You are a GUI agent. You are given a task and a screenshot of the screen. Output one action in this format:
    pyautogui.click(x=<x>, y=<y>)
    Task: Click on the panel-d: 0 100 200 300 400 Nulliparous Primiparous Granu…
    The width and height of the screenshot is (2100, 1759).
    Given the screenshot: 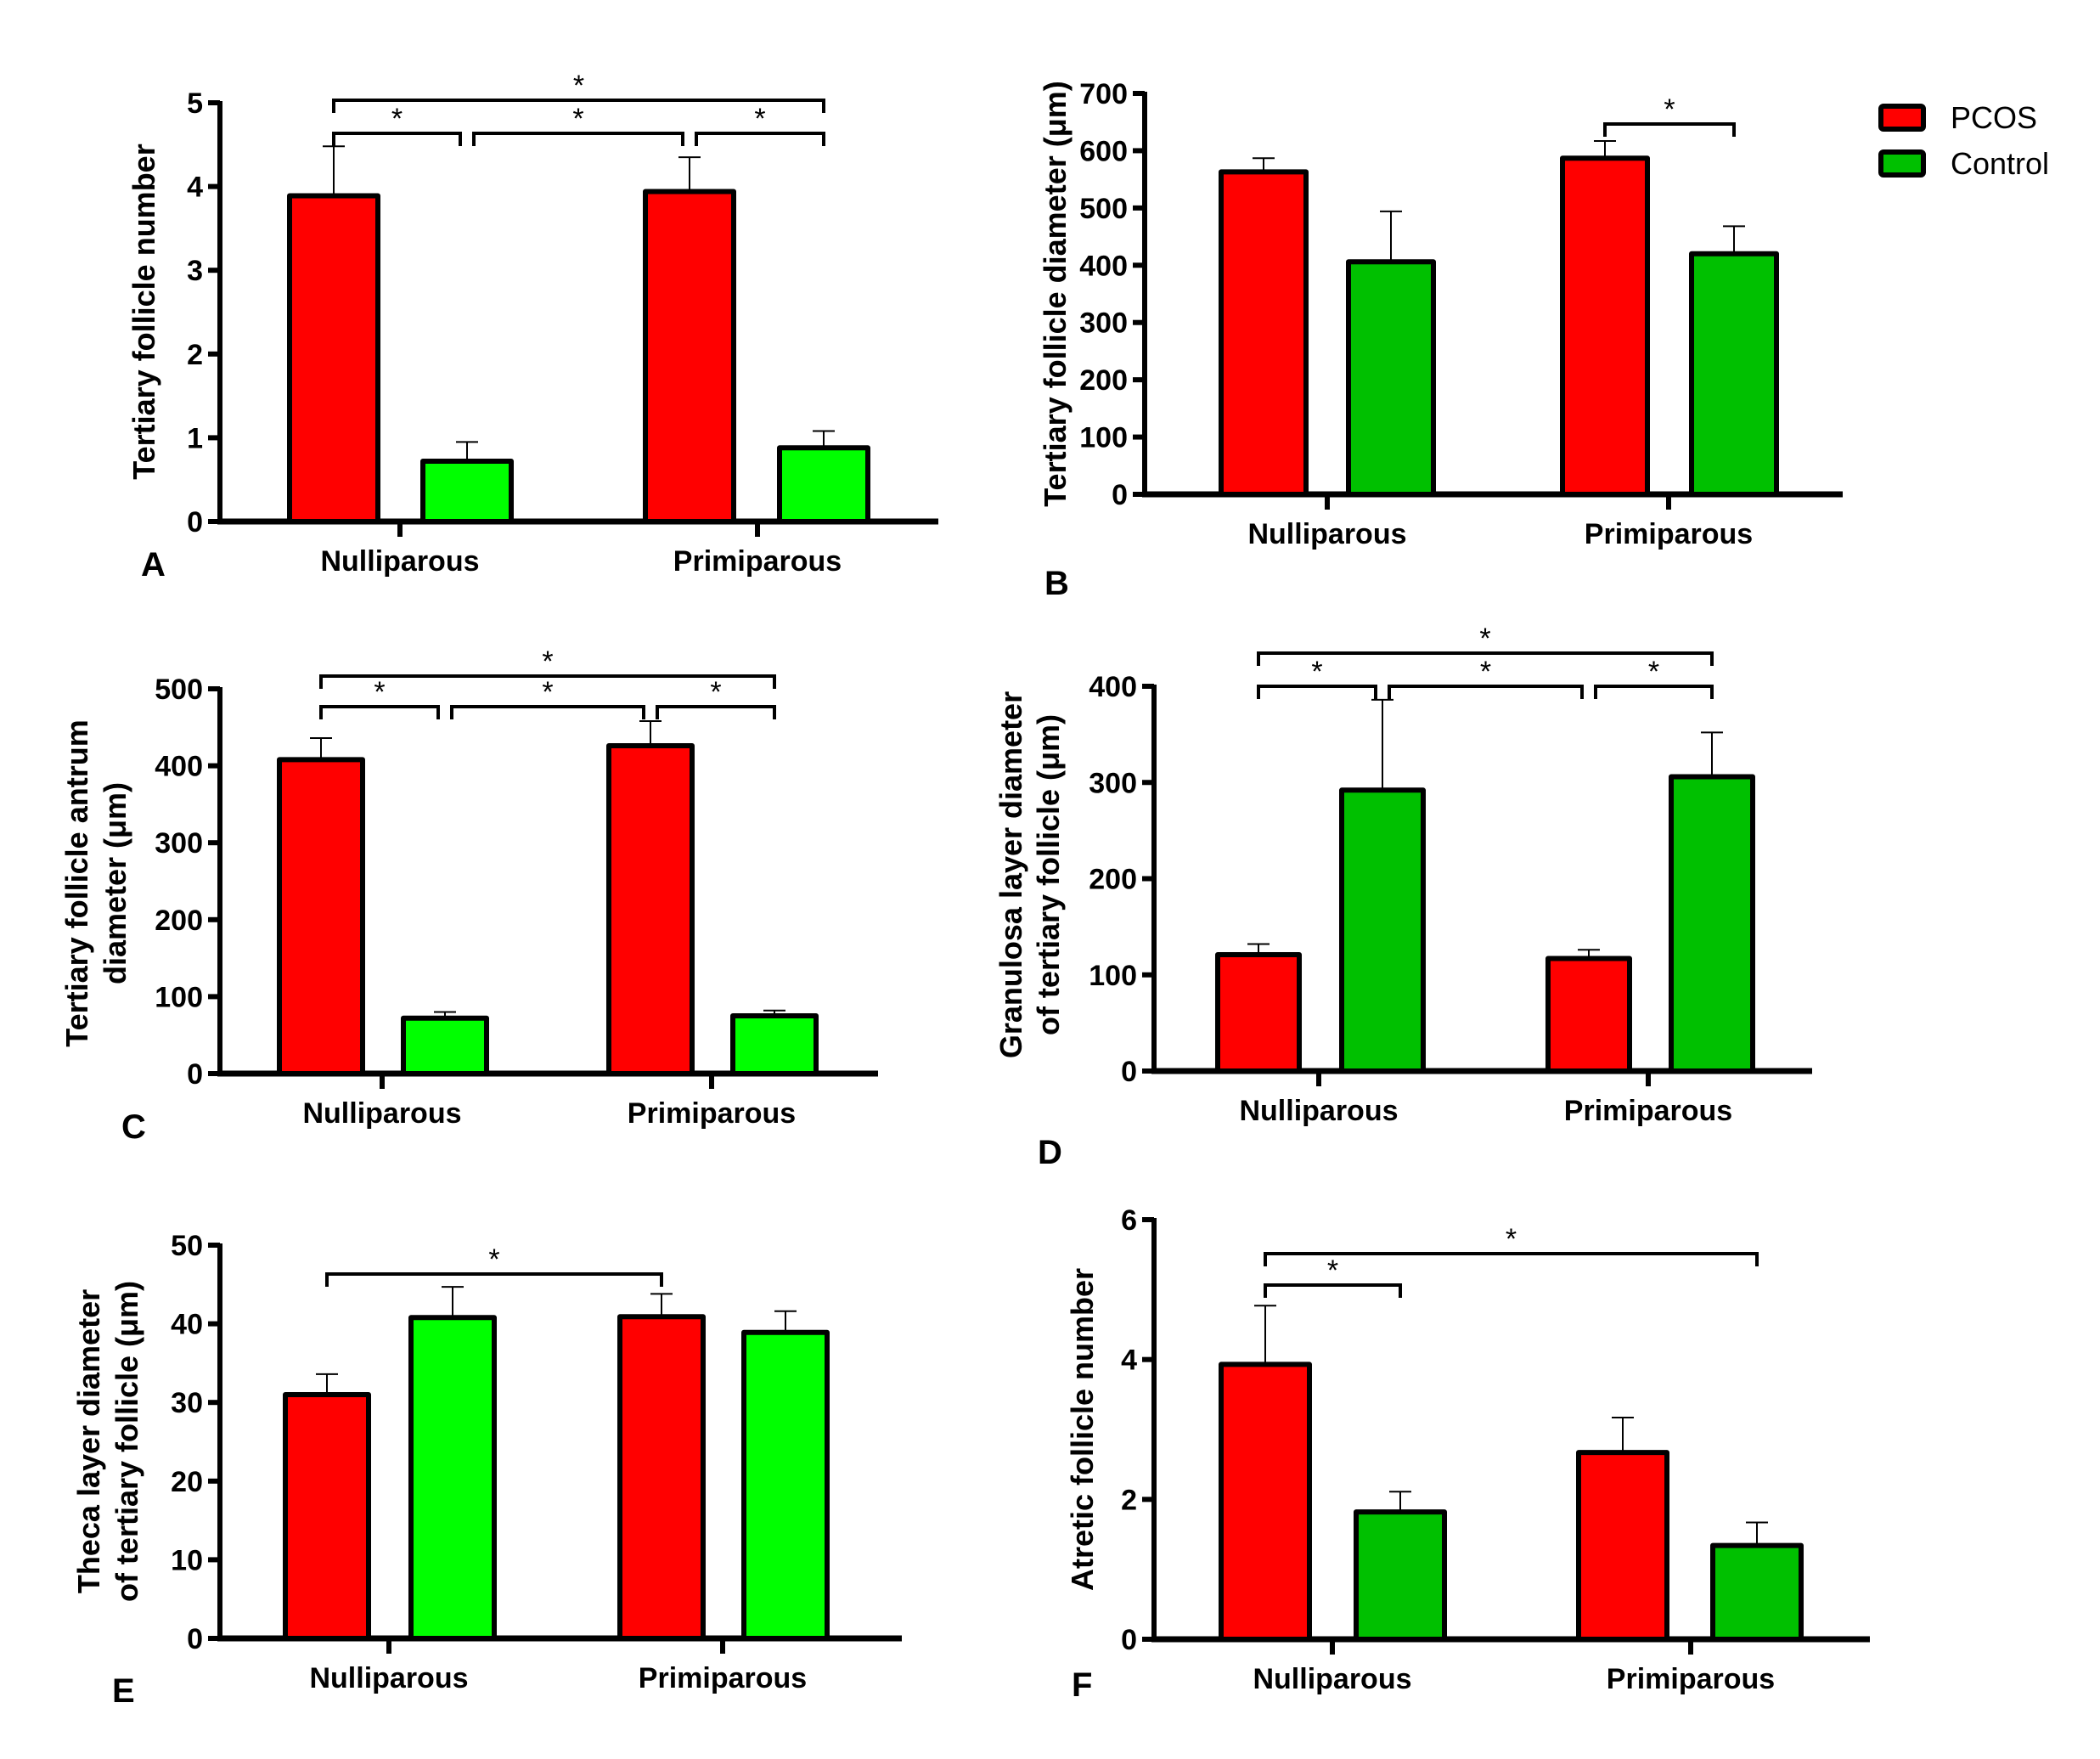 What is the action you would take?
    pyautogui.click(x=1403, y=897)
    